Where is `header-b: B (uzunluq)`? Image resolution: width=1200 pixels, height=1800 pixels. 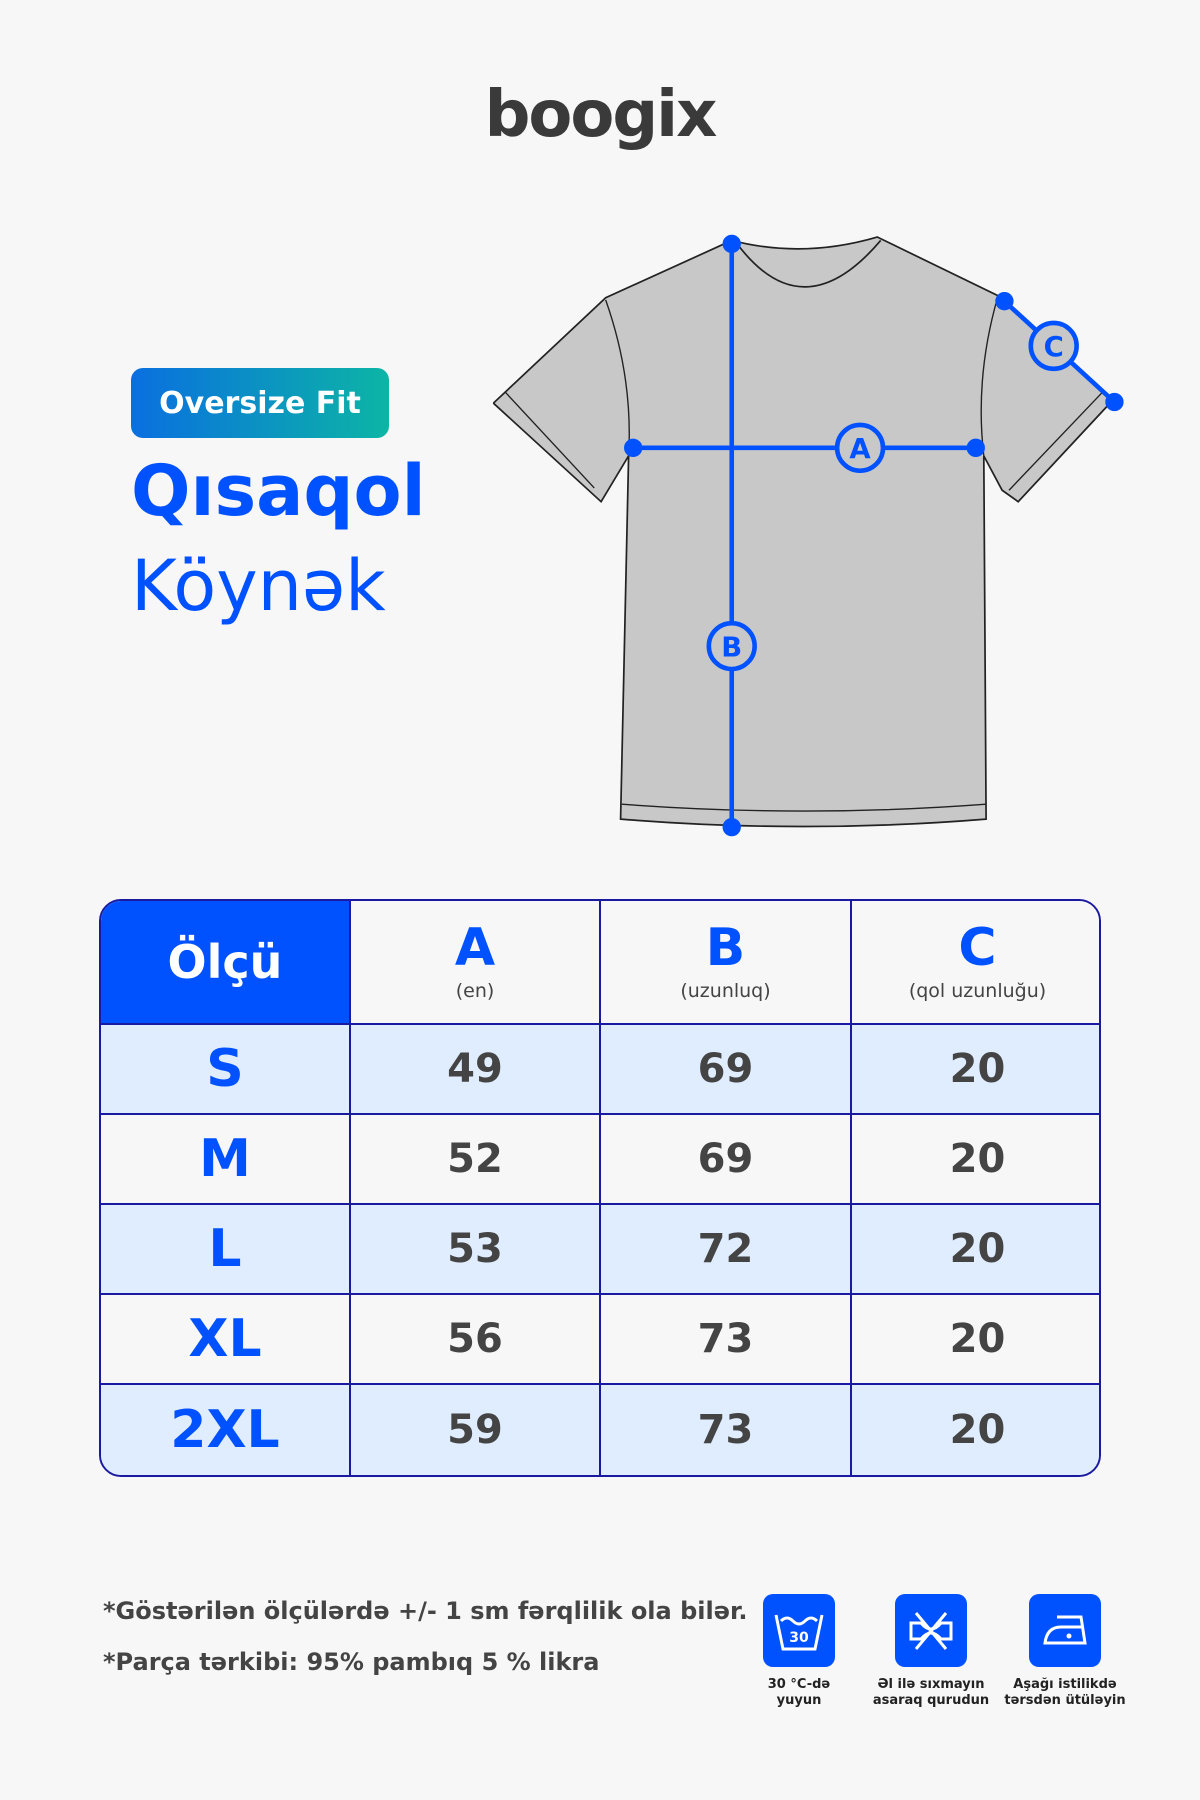
header-b: B (uzunluq) is located at coordinates (726, 963).